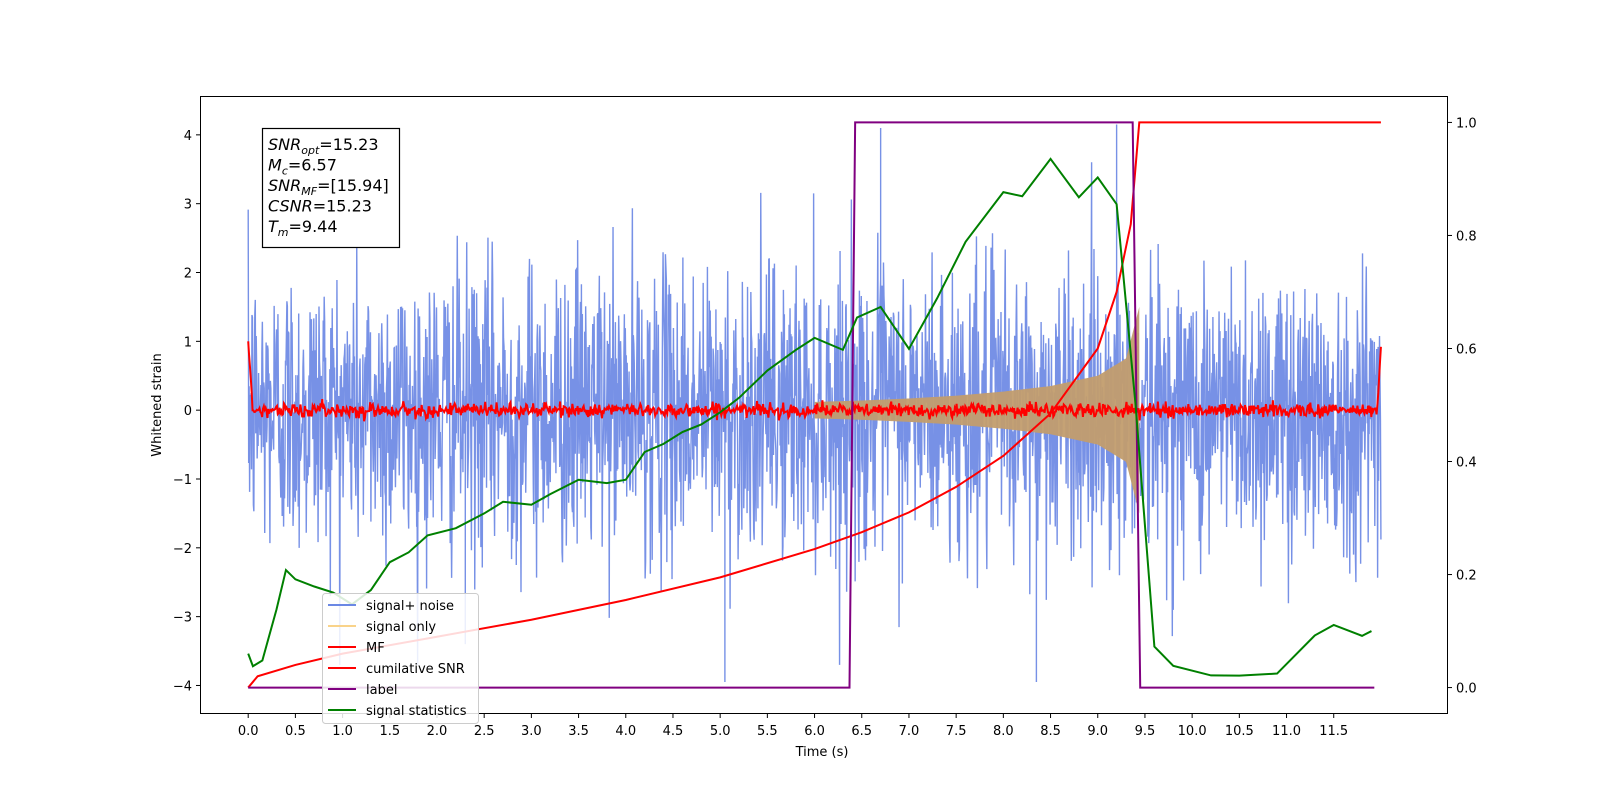  Describe the element at coordinates (415, 669) in the screenshot. I see `legend-label: cumilative SNR` at that location.